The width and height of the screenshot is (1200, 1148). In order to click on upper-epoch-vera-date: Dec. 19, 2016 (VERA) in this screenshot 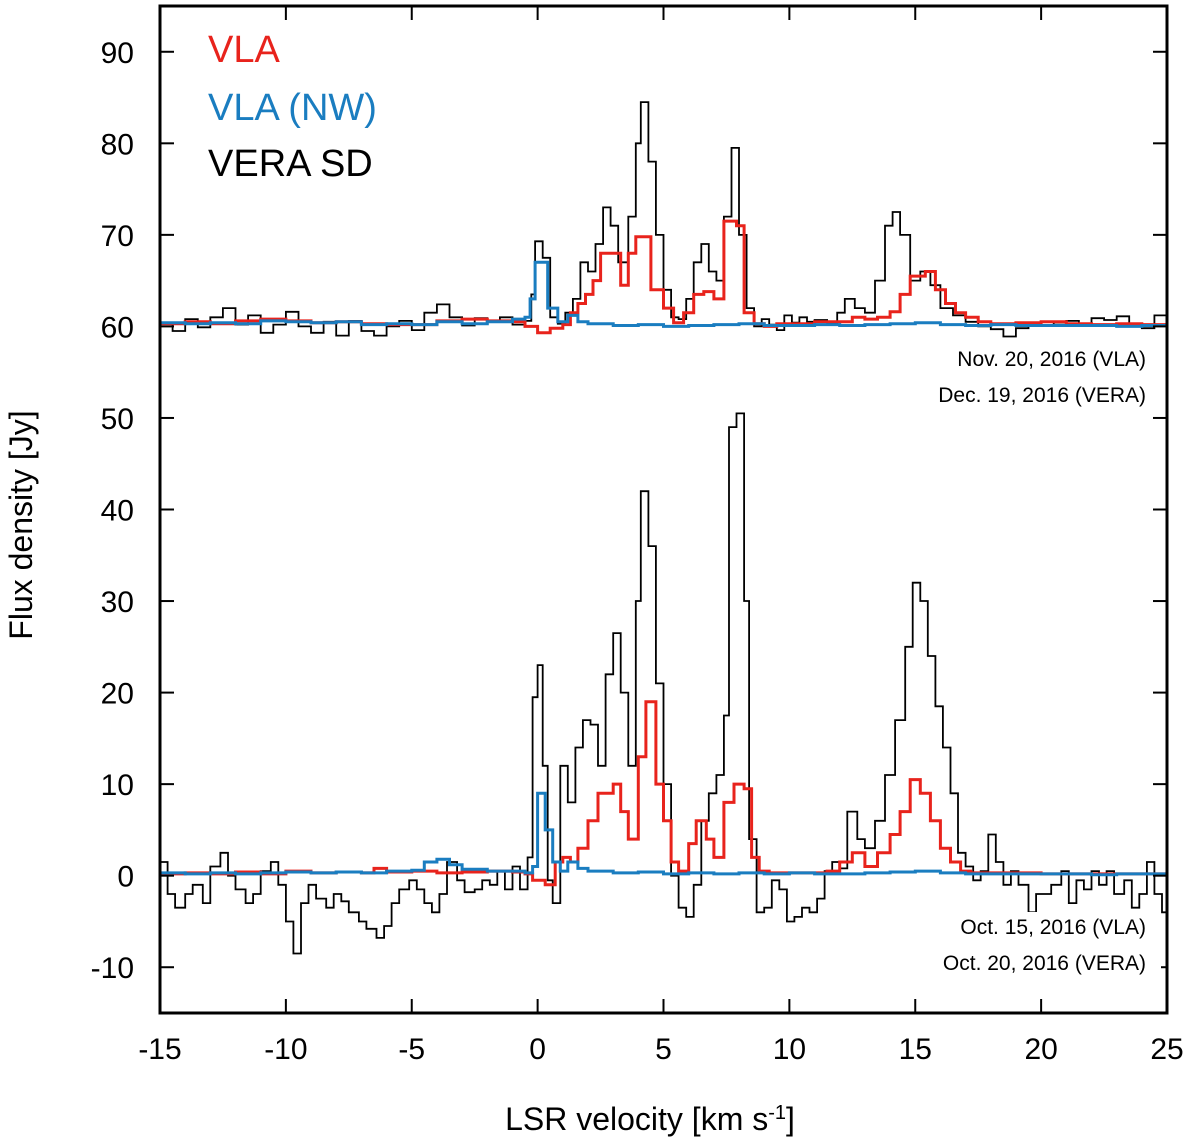, I will do `click(1042, 395)`.